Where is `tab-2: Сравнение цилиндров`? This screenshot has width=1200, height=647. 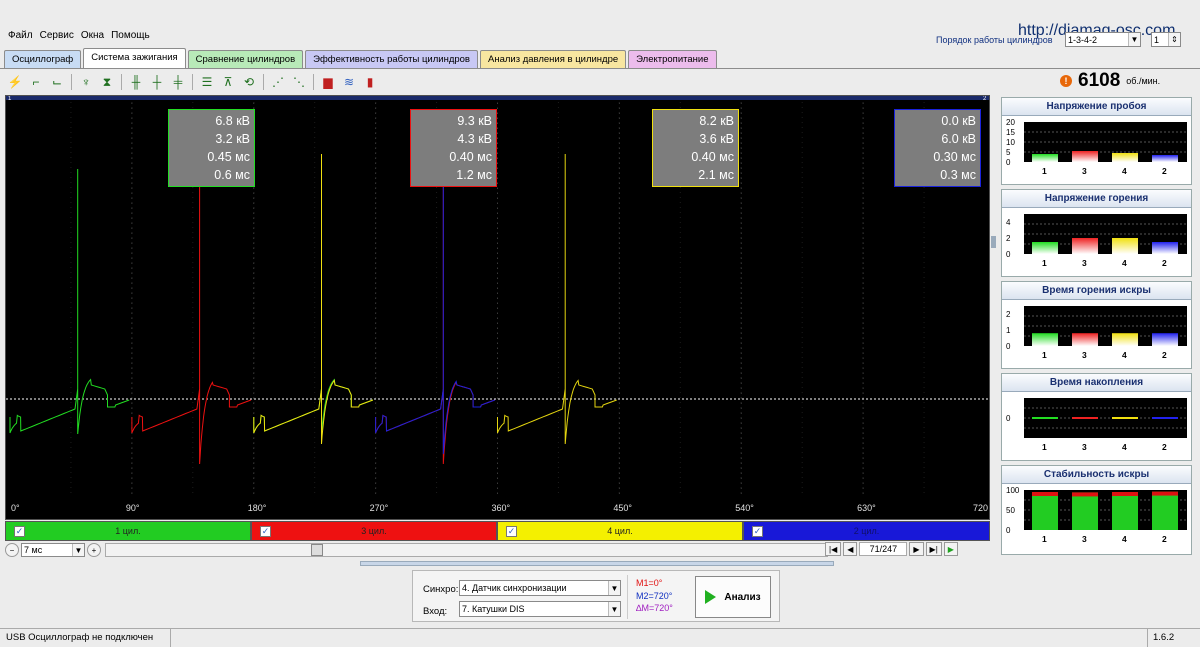
tab-2: Сравнение цилиндров is located at coordinates (245, 59).